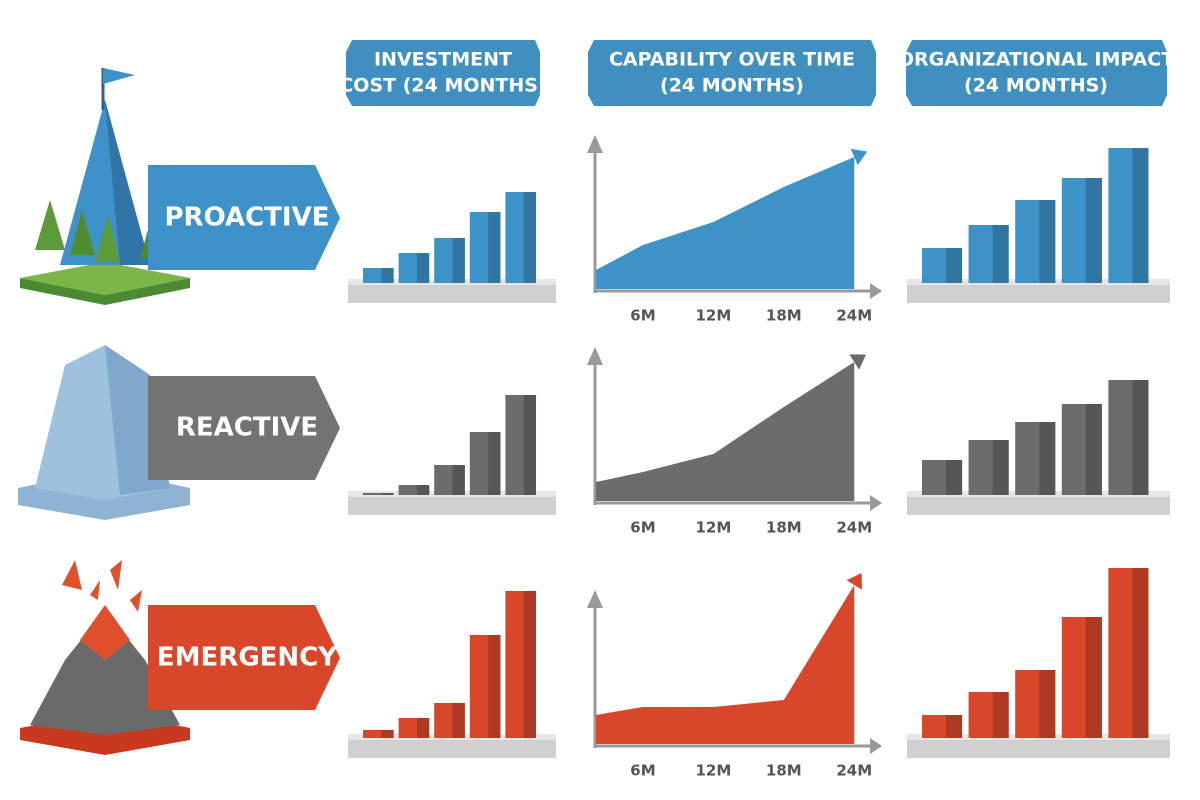 This screenshot has height=800, width=1200. What do you see at coordinates (443, 60) in the screenshot?
I see `header-line: INVESTMENT` at bounding box center [443, 60].